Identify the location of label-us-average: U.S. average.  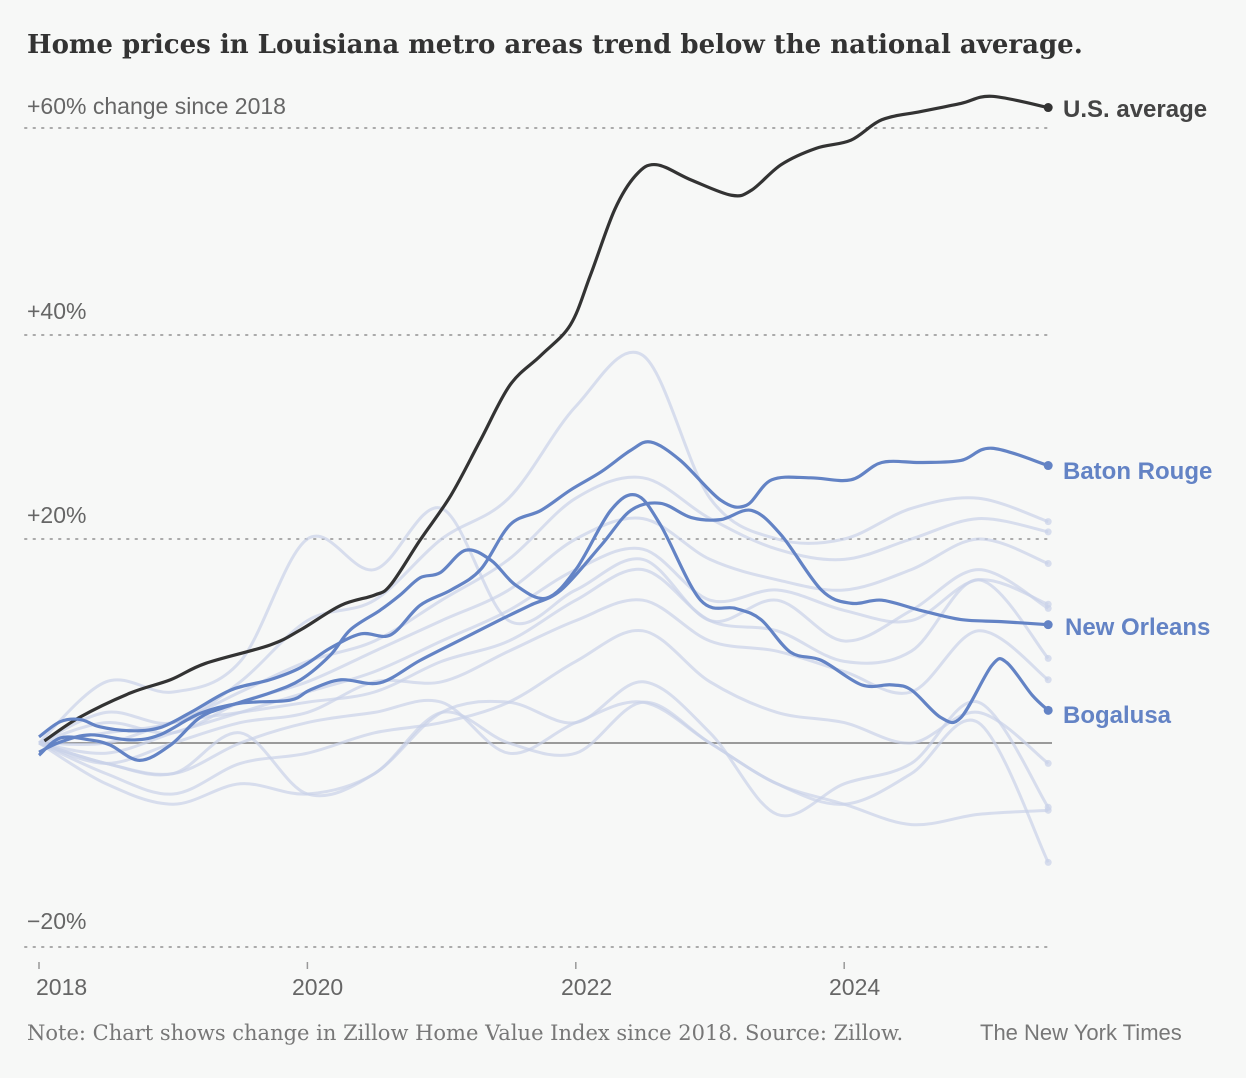
(1135, 109).